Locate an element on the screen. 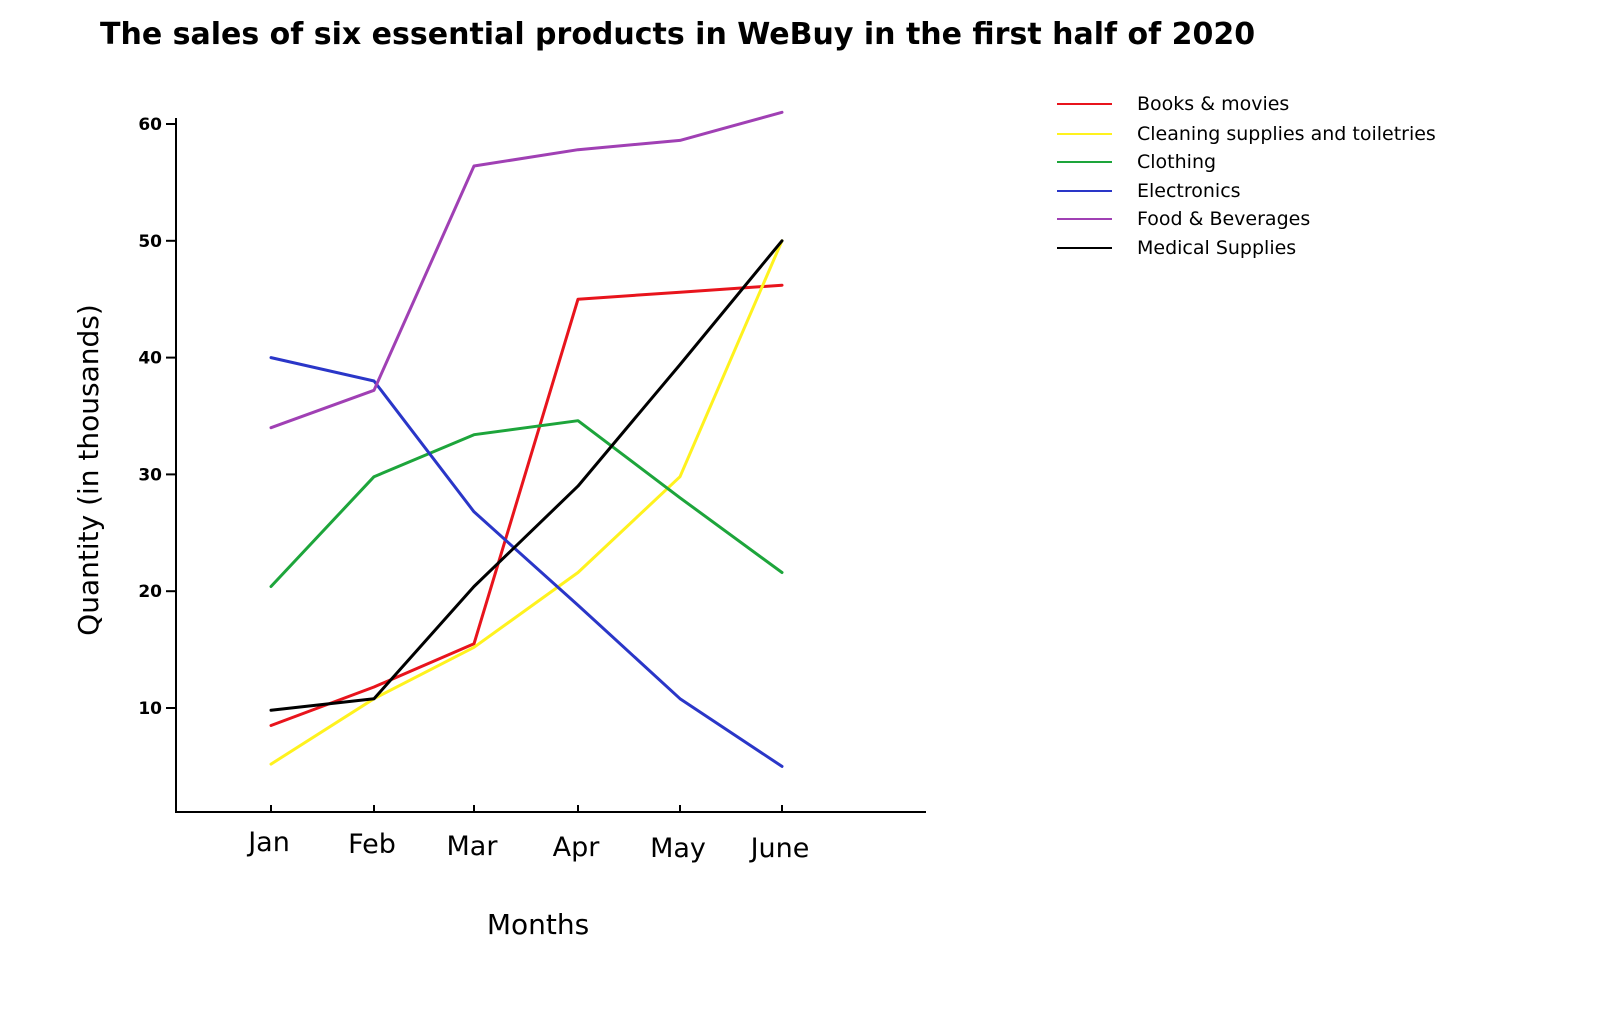  y-tick-label: 30 is located at coordinates (150, 475).